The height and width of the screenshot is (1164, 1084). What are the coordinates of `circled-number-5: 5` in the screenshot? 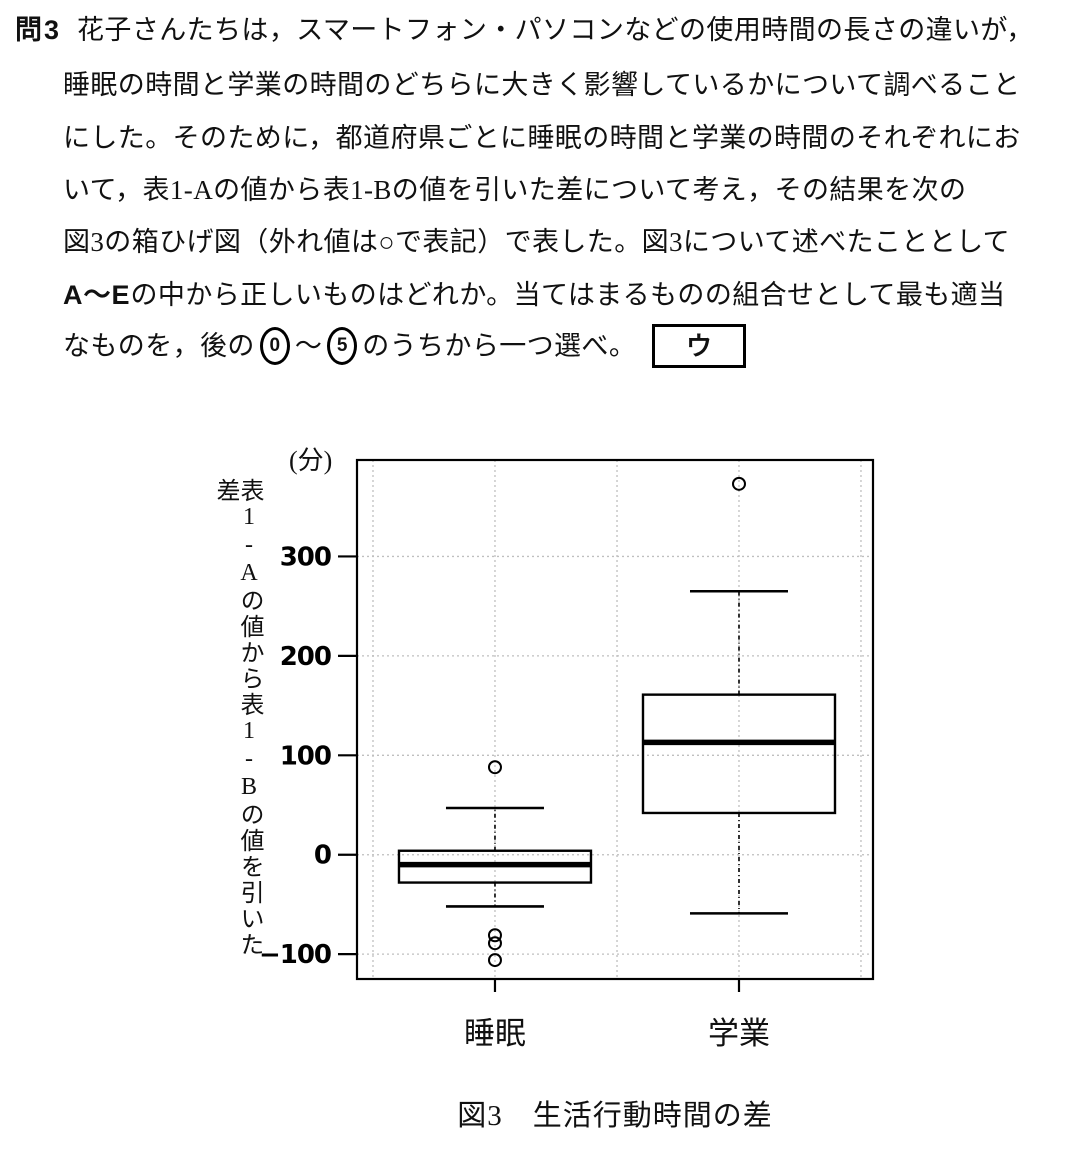 It's located at (342, 346).